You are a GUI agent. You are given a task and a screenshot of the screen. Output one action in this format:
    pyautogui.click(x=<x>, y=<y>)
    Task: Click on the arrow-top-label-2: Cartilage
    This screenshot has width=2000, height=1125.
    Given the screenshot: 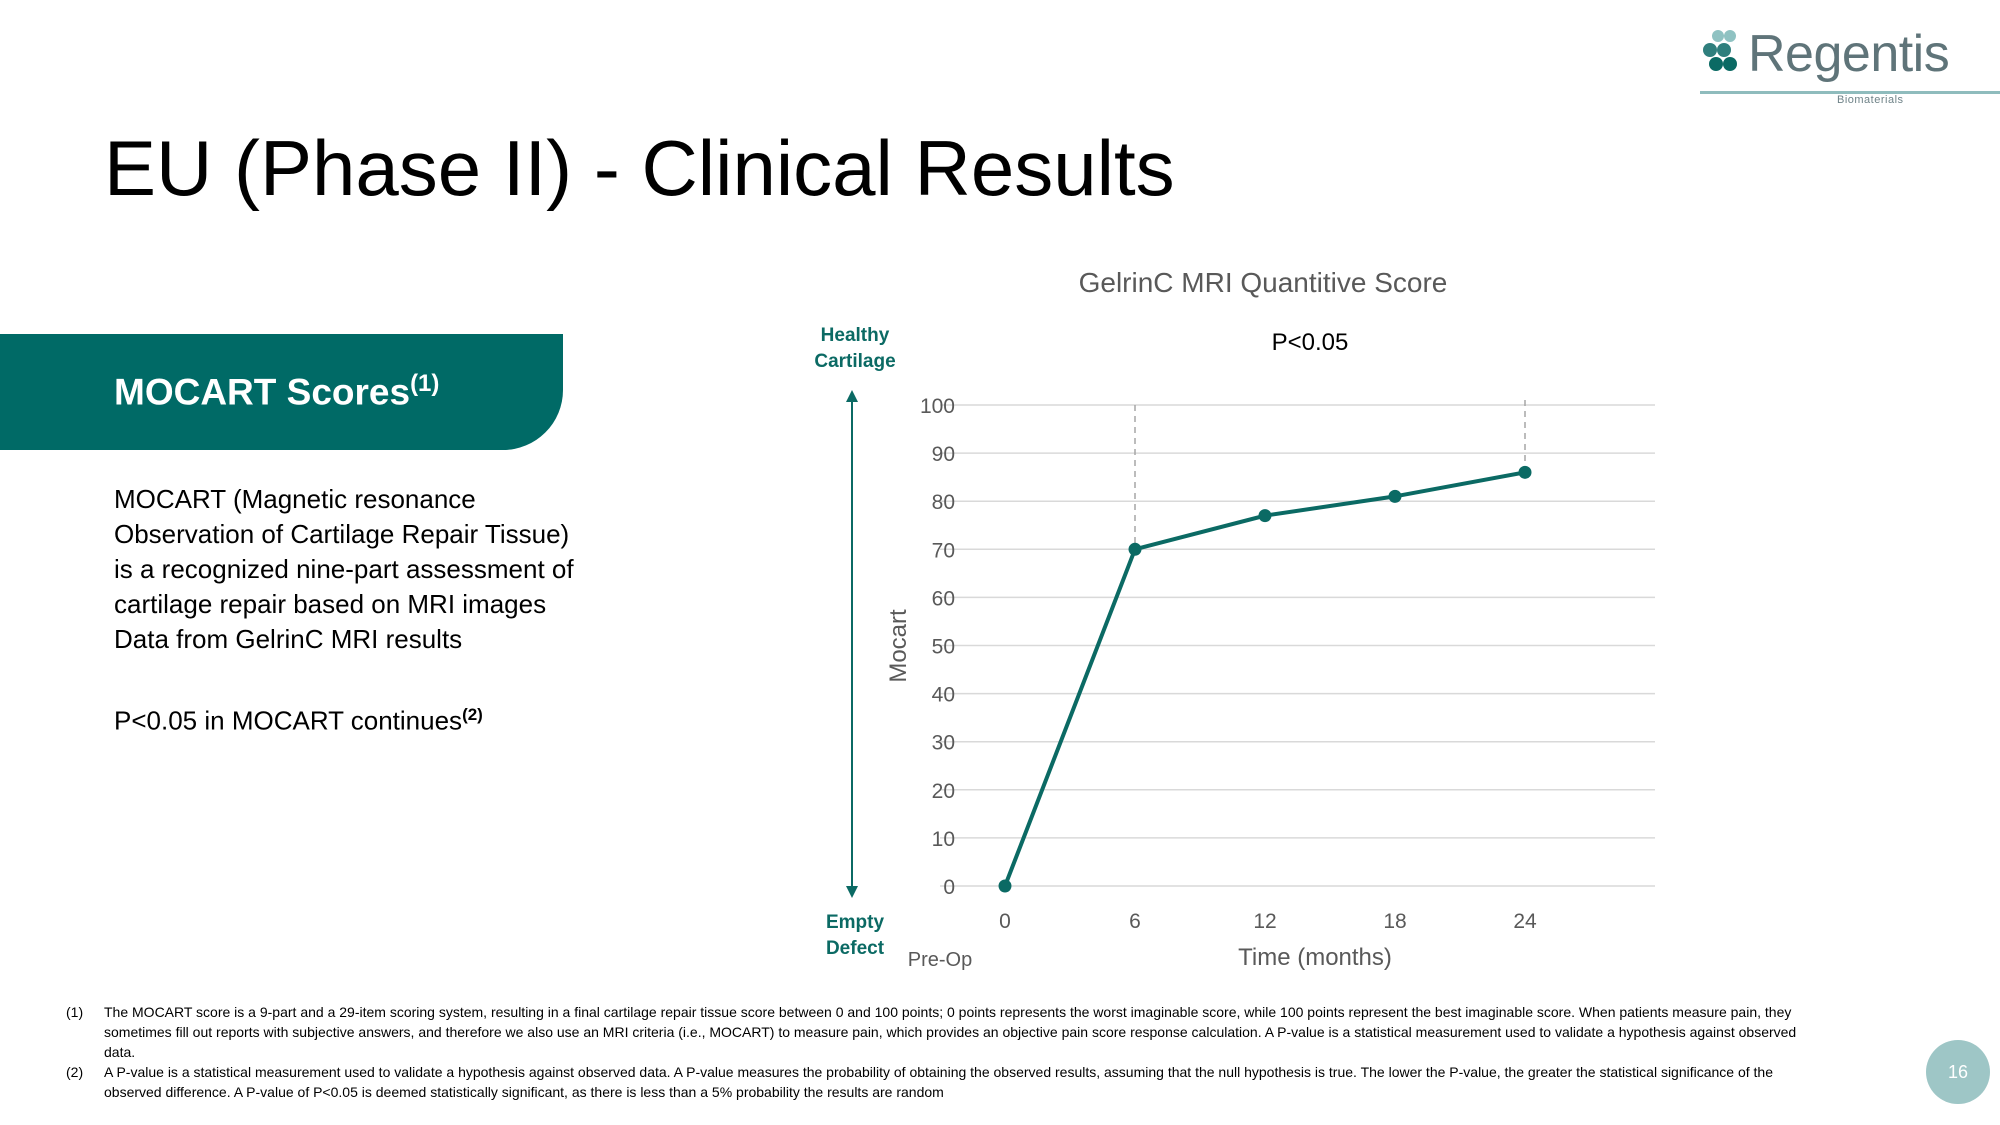 What is the action you would take?
    pyautogui.click(x=854, y=361)
    